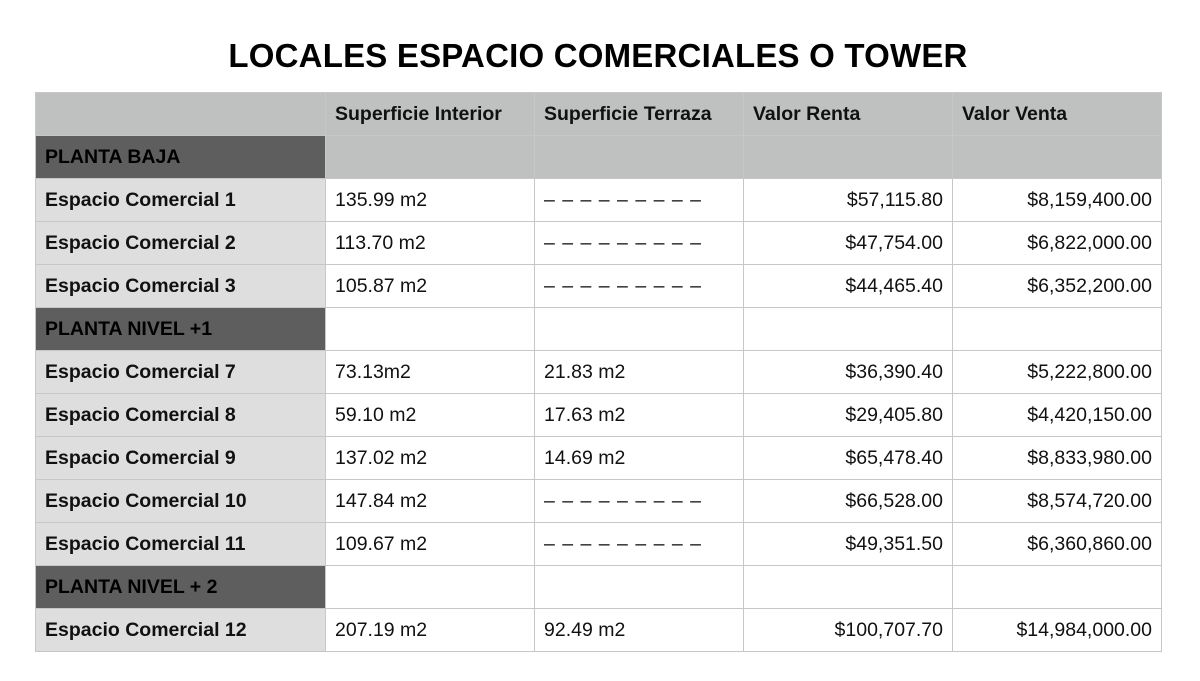 This screenshot has width=1200, height=681. Describe the element at coordinates (430, 286) in the screenshot. I see `cell-superficie-interior: 105.87 m2` at that location.